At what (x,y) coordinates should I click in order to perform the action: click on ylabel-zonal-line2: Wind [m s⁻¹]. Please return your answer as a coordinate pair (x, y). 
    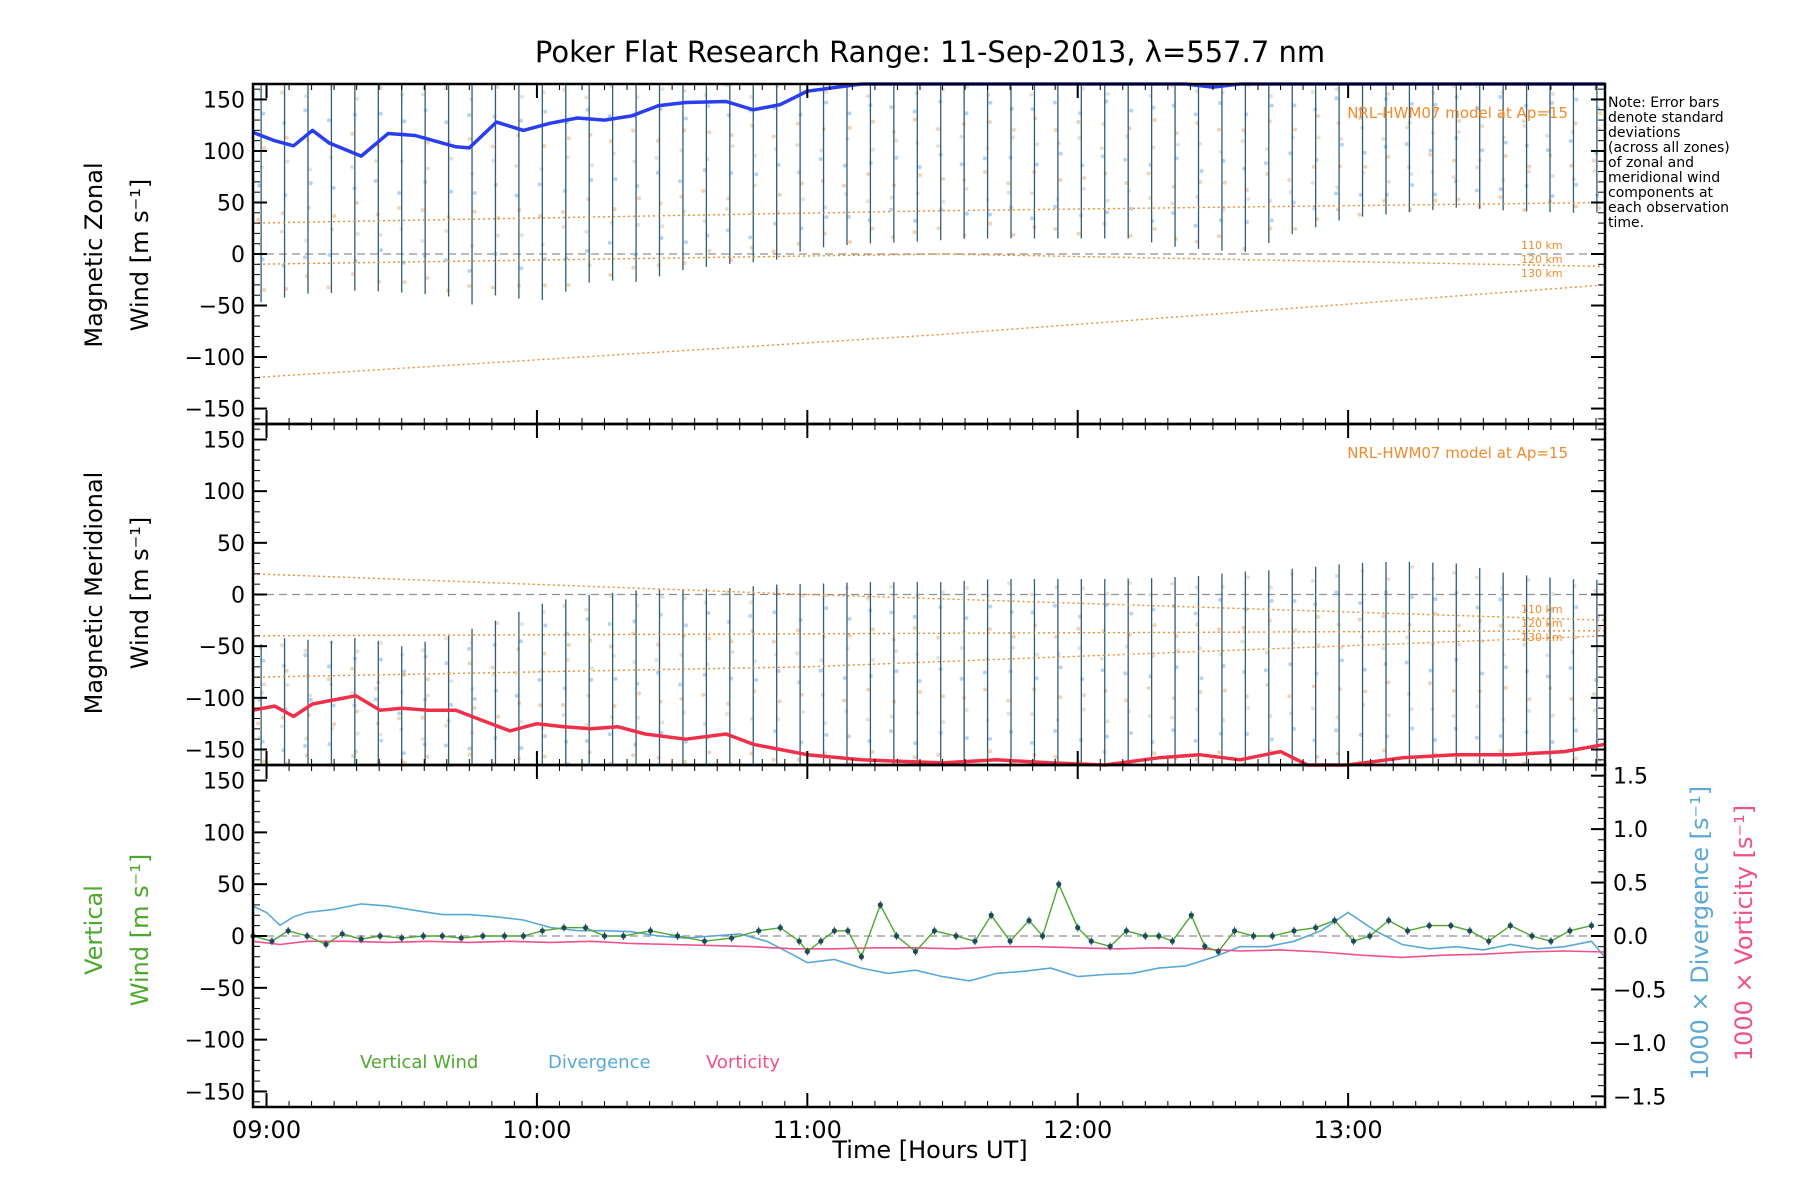
    Looking at the image, I should click on (140, 255).